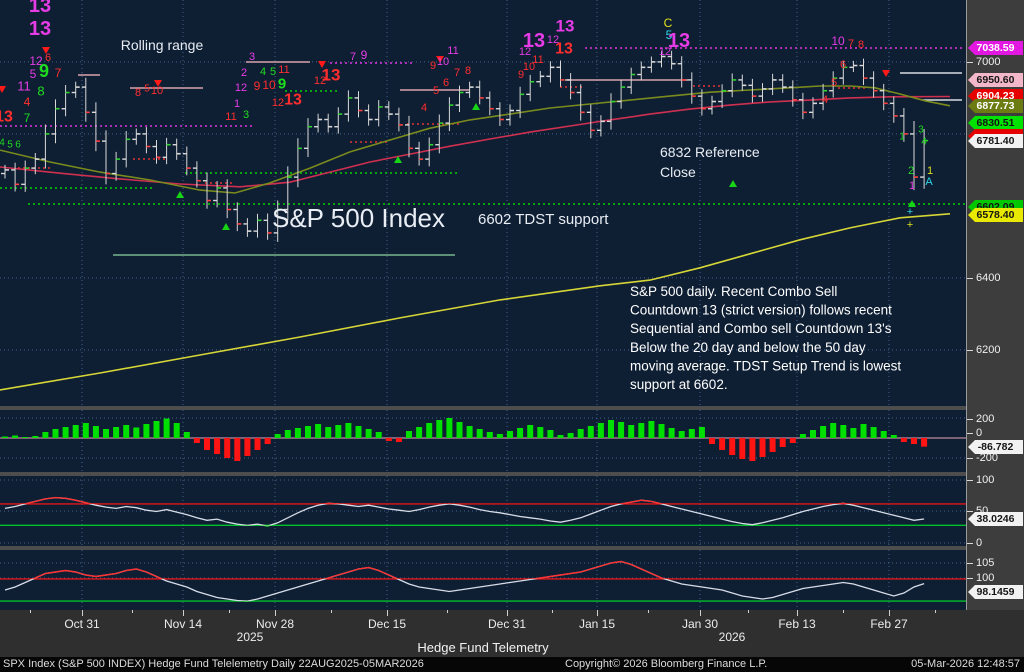  Describe the element at coordinates (543, 219) in the screenshot. I see `tdst-support-label: 6602 TDST support` at that location.